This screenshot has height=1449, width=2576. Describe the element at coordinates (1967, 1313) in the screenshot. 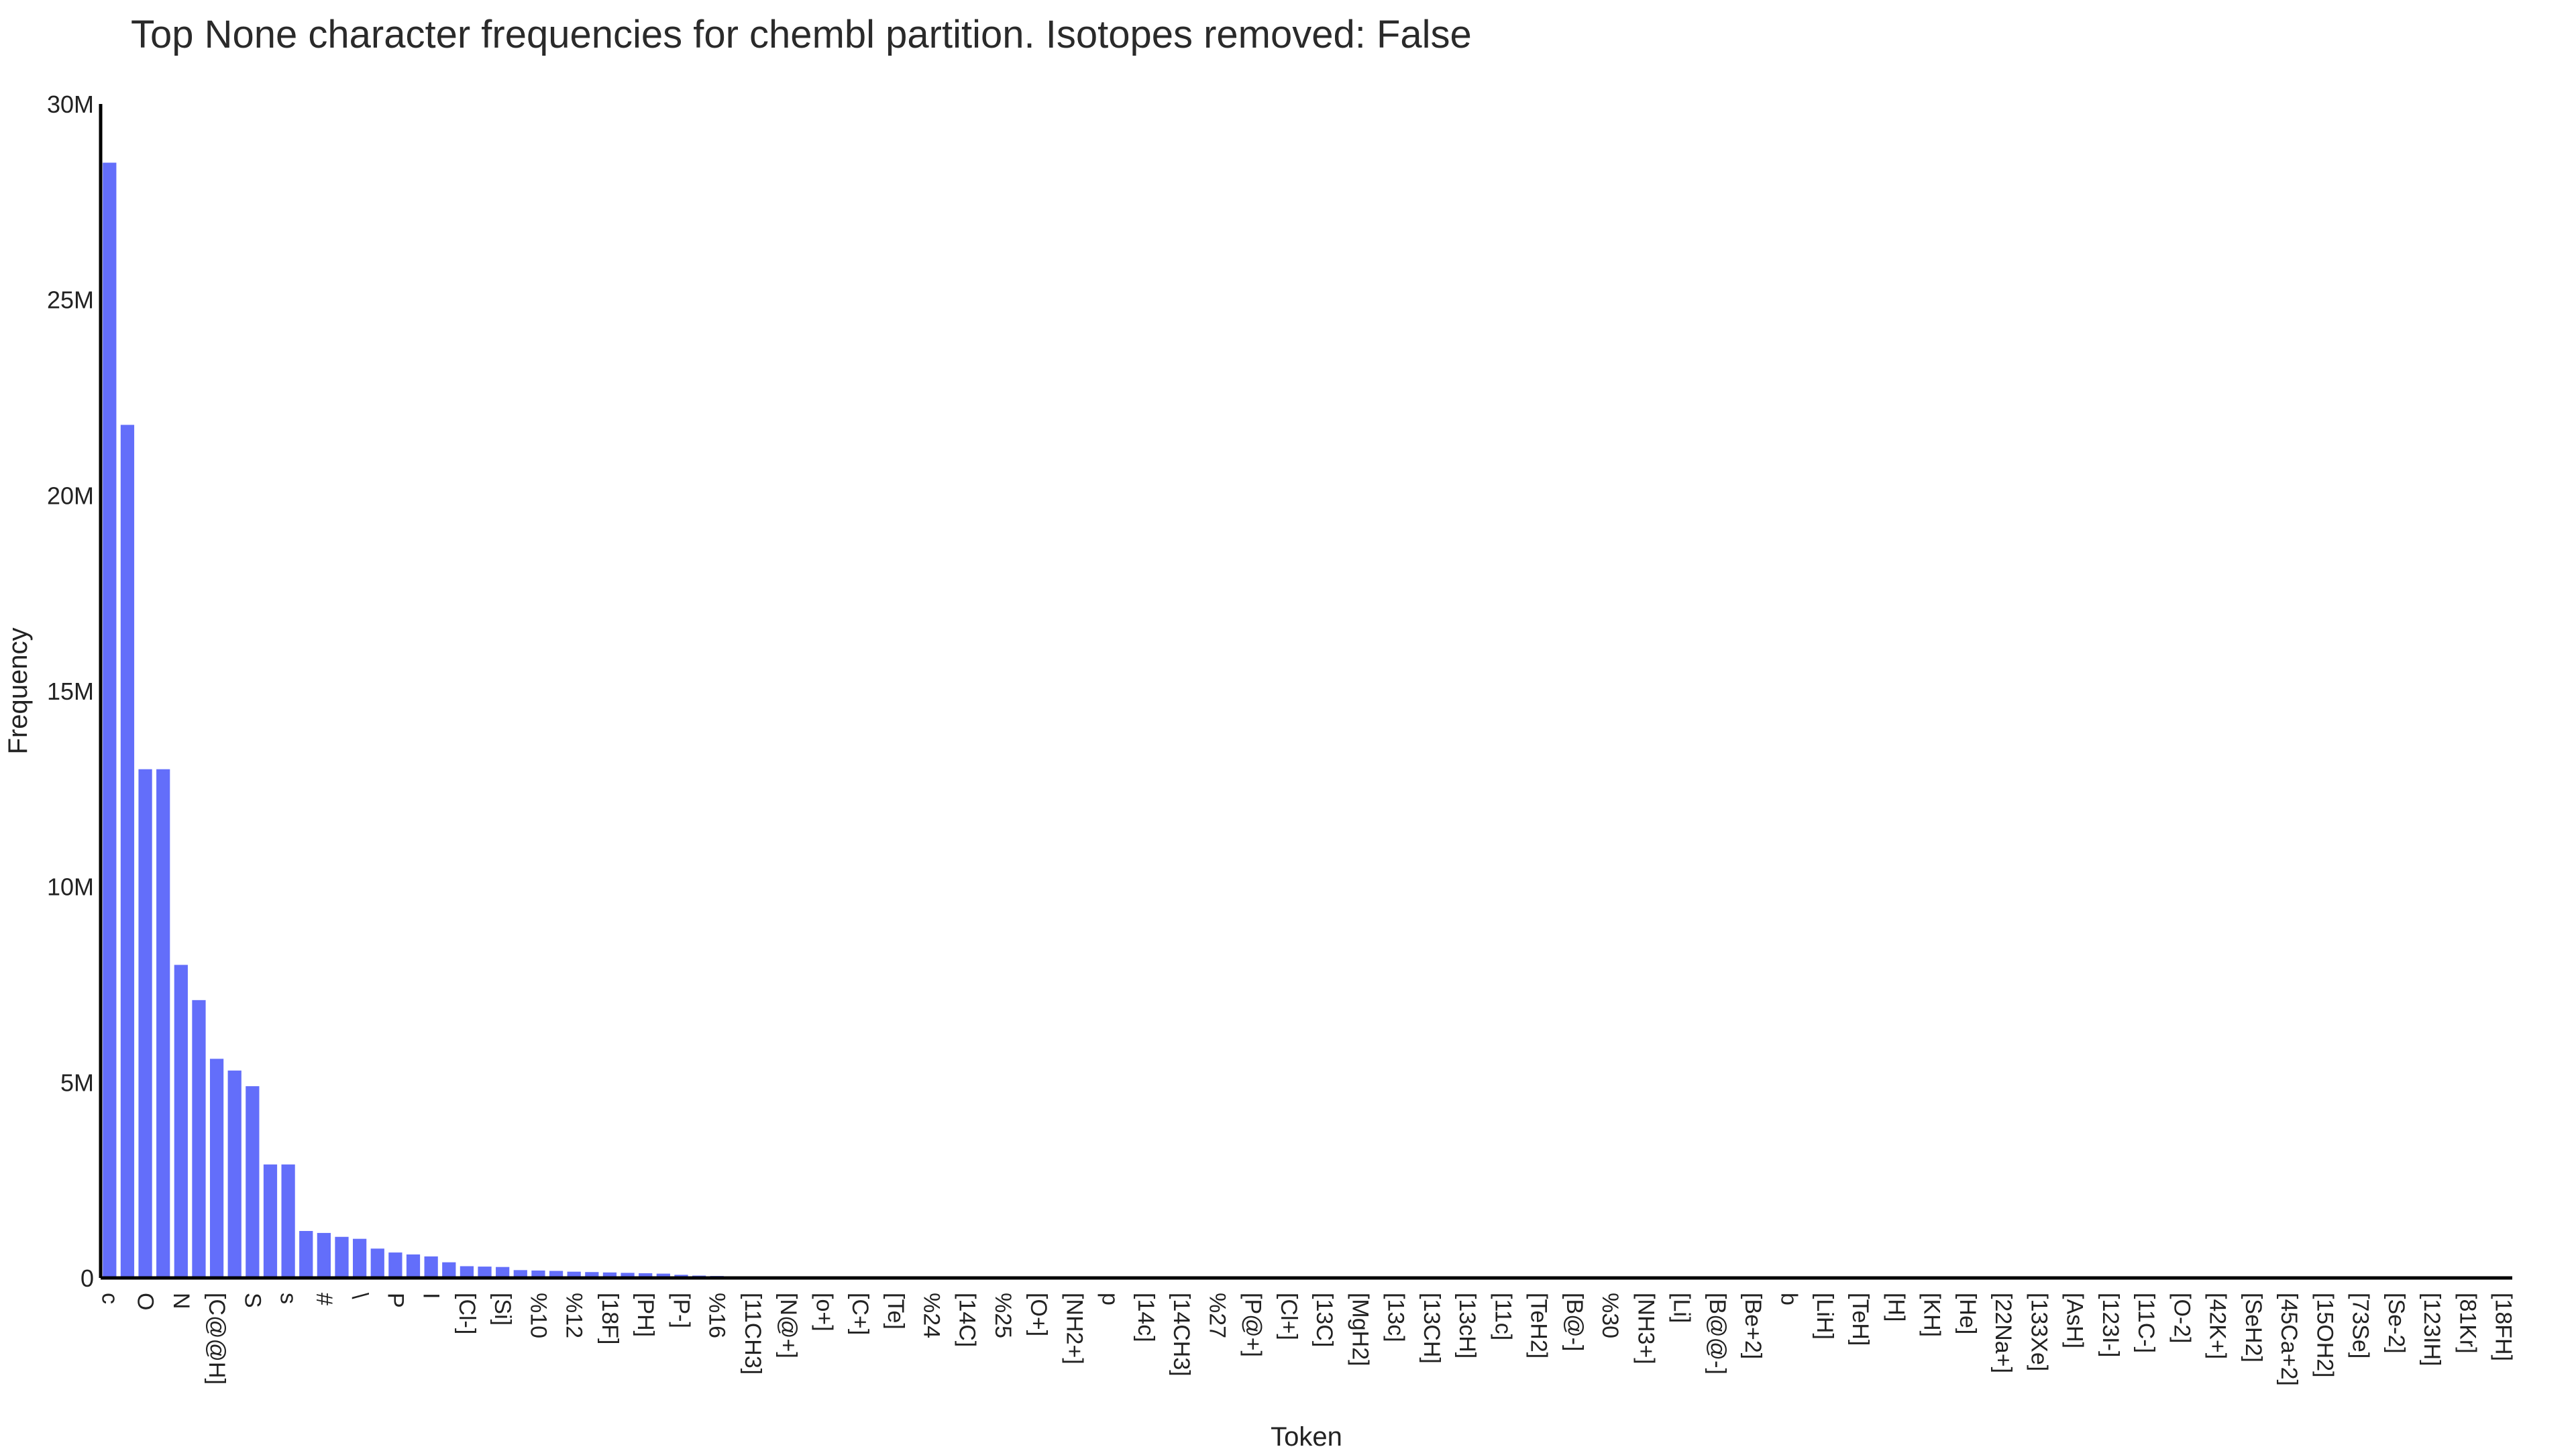

I see `x-tick-label: [He]` at that location.